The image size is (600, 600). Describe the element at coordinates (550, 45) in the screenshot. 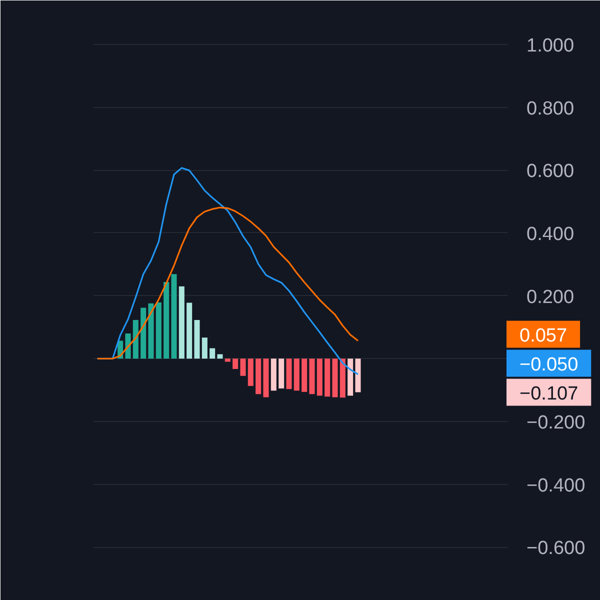

I see `y-tick-label: 1.000` at that location.